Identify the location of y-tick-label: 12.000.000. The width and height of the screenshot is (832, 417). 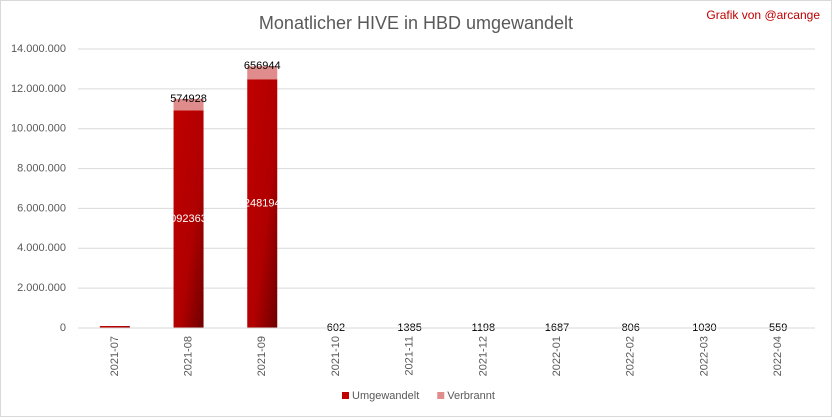
(38, 89).